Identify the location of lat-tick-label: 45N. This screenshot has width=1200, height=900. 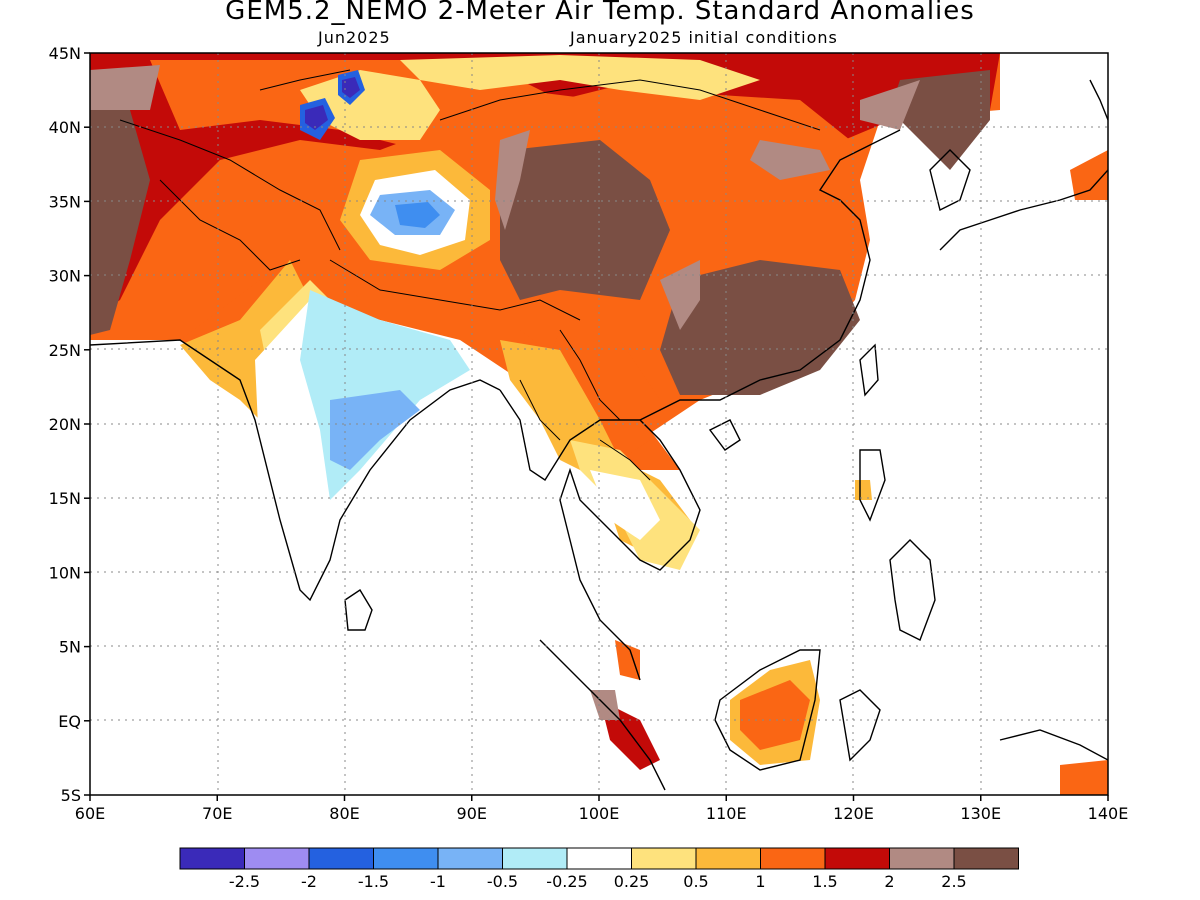
(65, 53).